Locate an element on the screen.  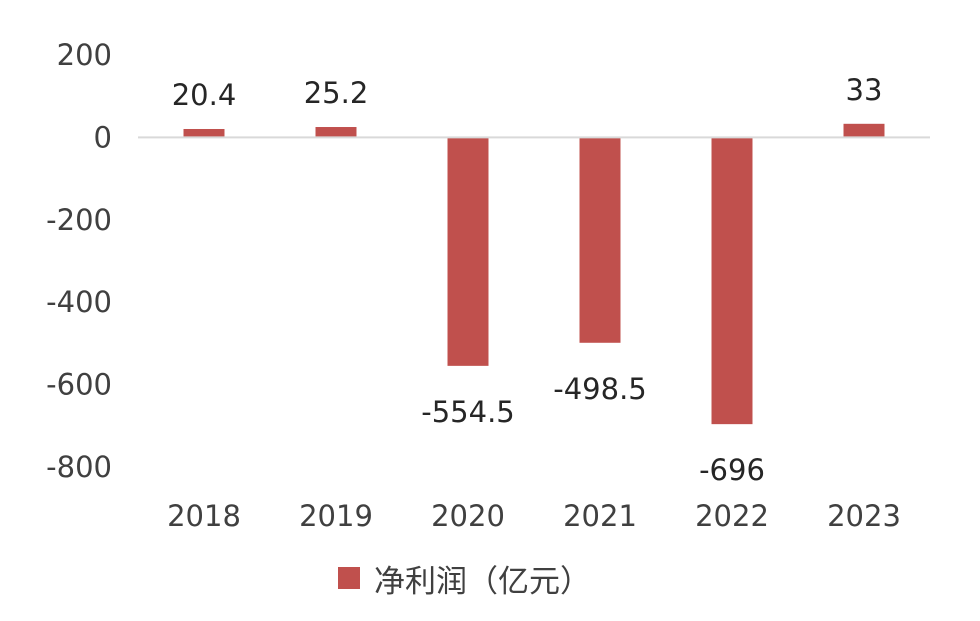
data-label: -554.5 is located at coordinates (468, 412).